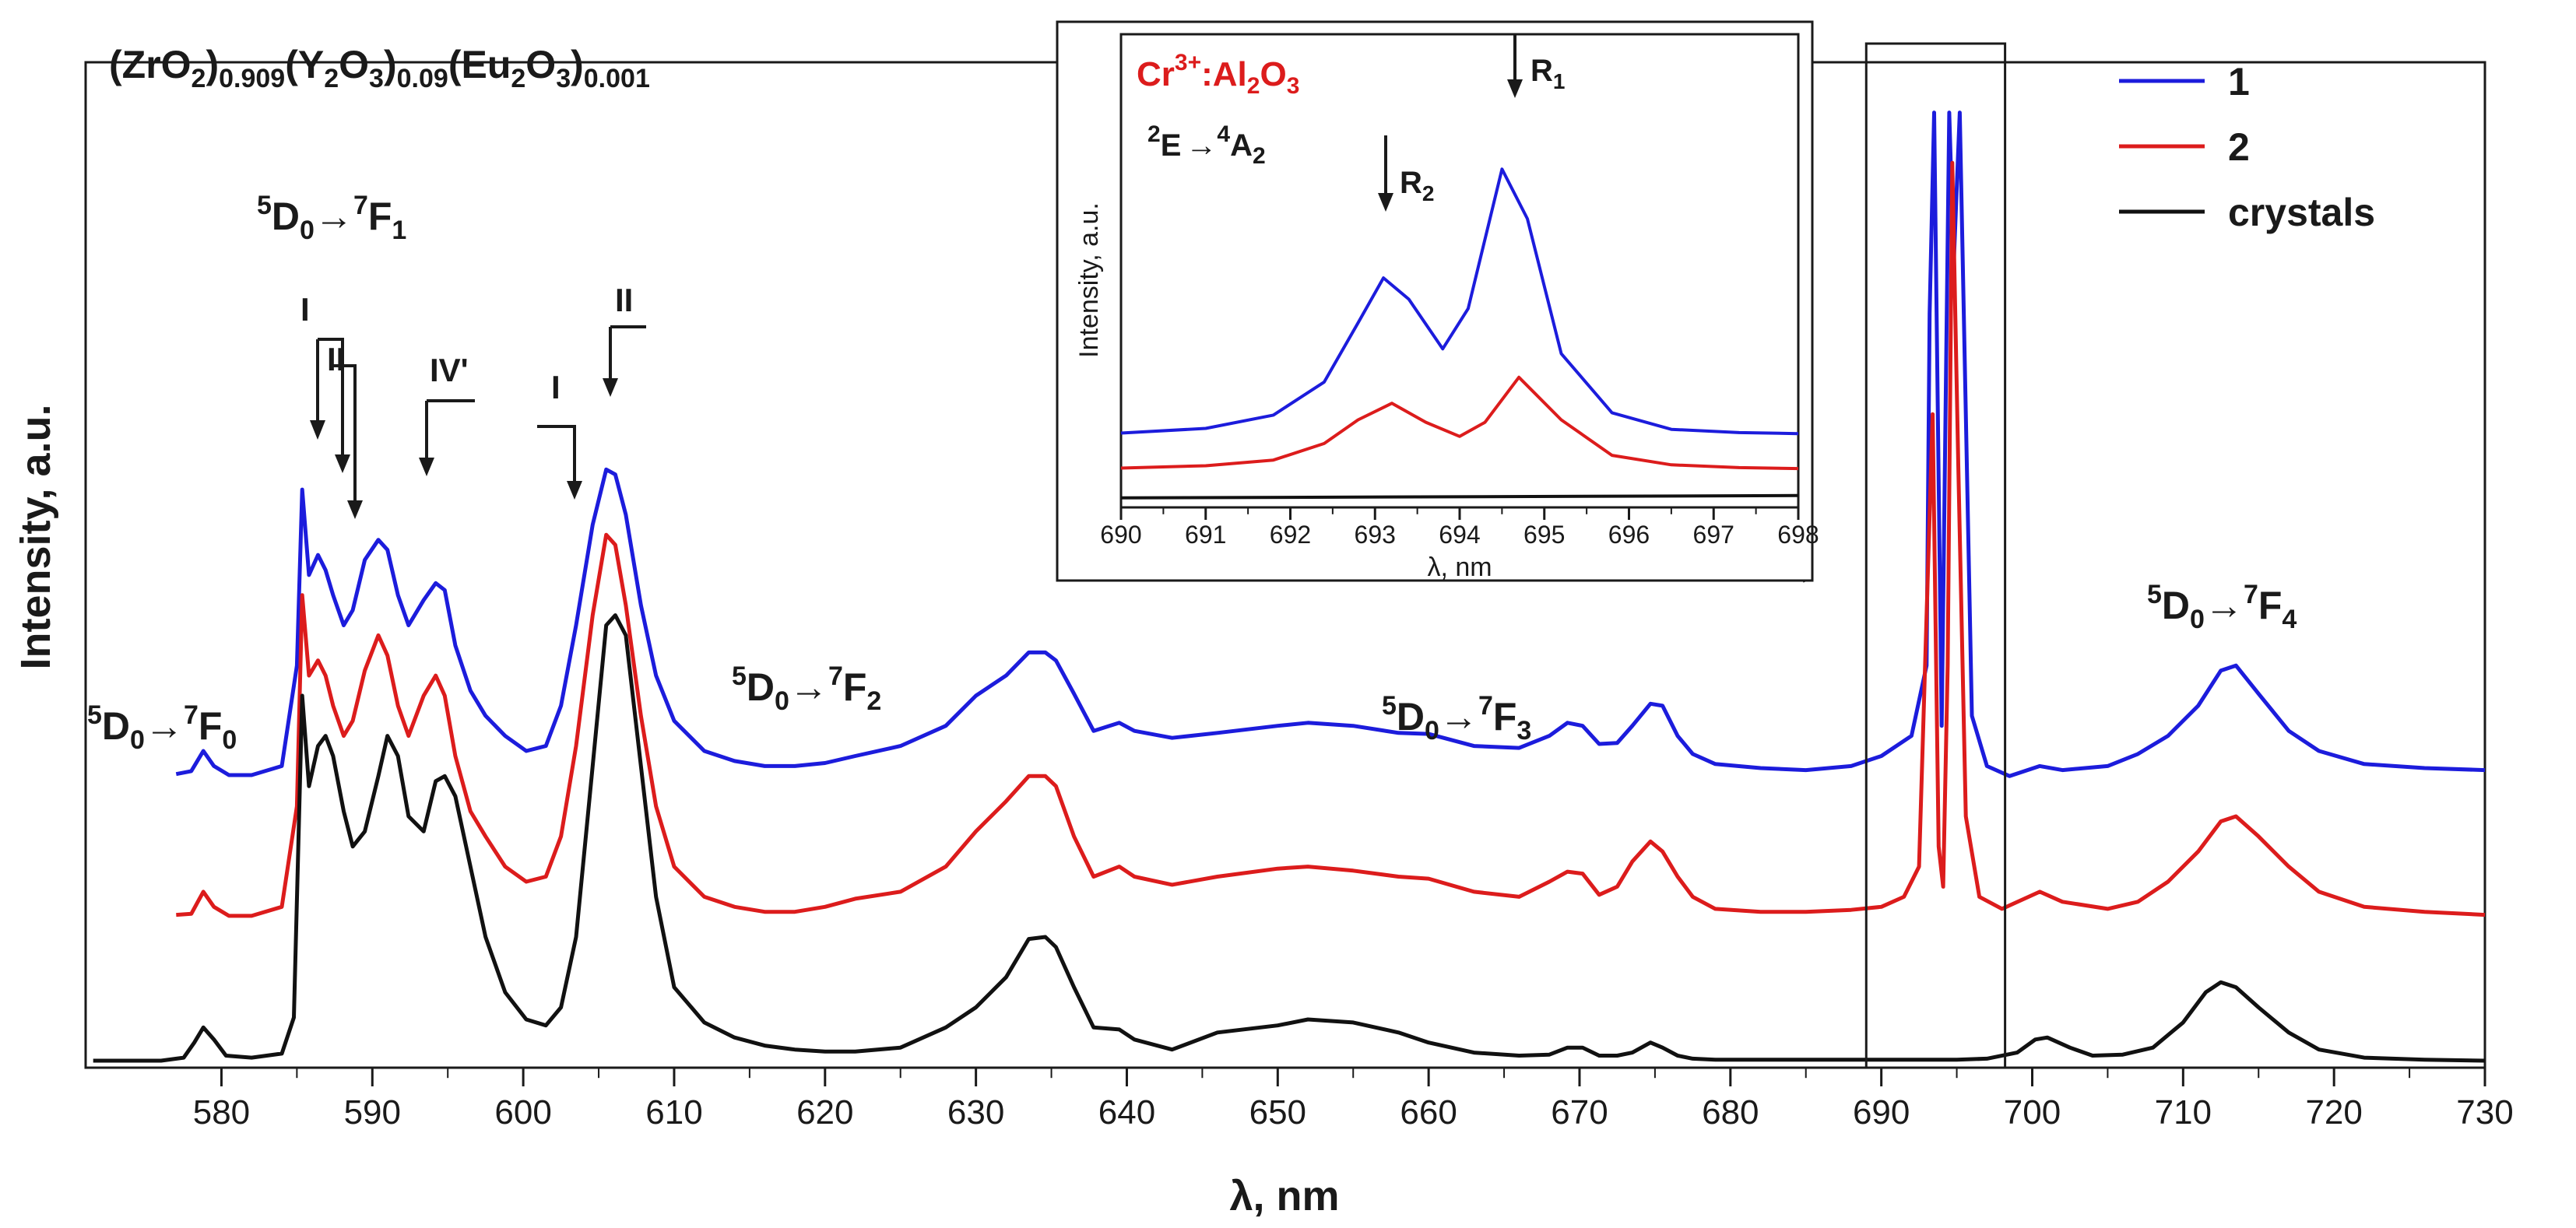 Image resolution: width=2576 pixels, height=1228 pixels. I want to click on main-x-tick-label-670: 670, so click(1579, 1112).